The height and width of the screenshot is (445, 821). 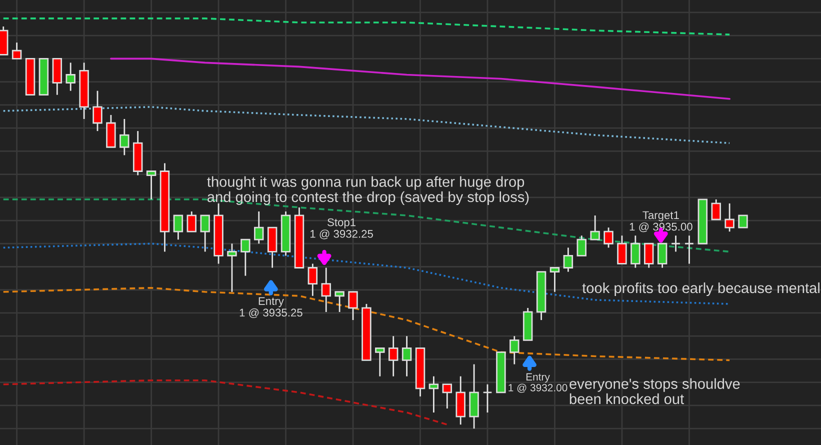 What do you see at coordinates (655, 391) in the screenshot?
I see `annotation: everyone's stops shouldve been knocked out` at bounding box center [655, 391].